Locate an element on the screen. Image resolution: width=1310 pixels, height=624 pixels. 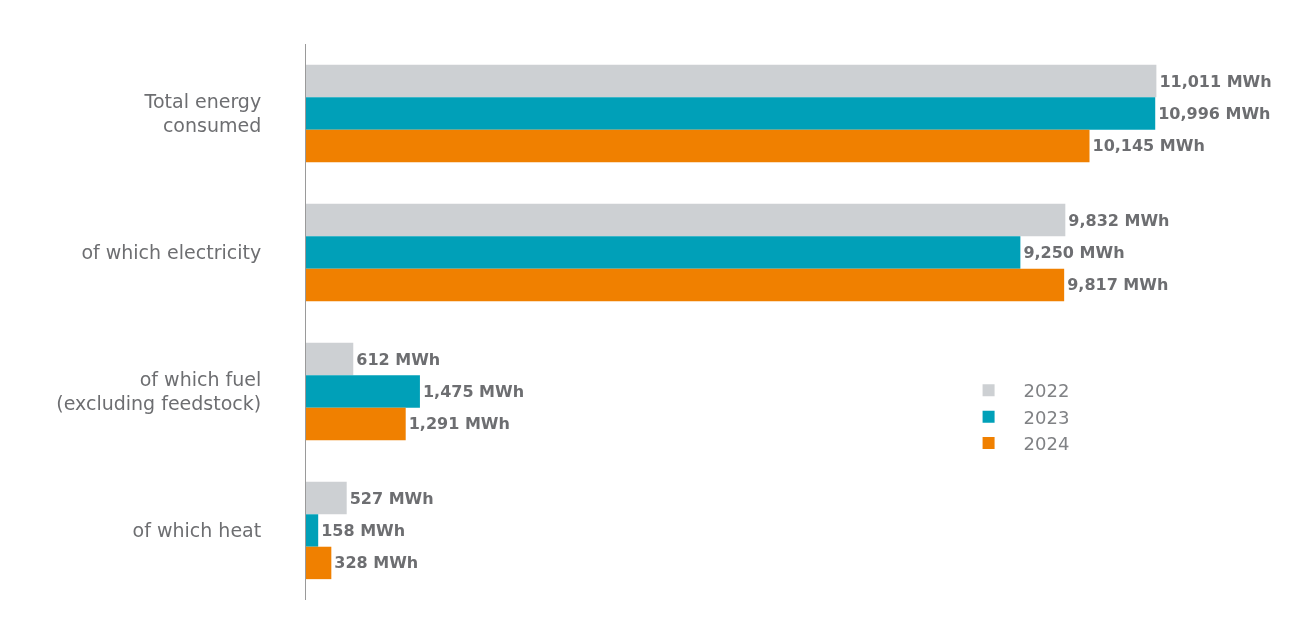
data-label: 328 MWh is located at coordinates (376, 563).